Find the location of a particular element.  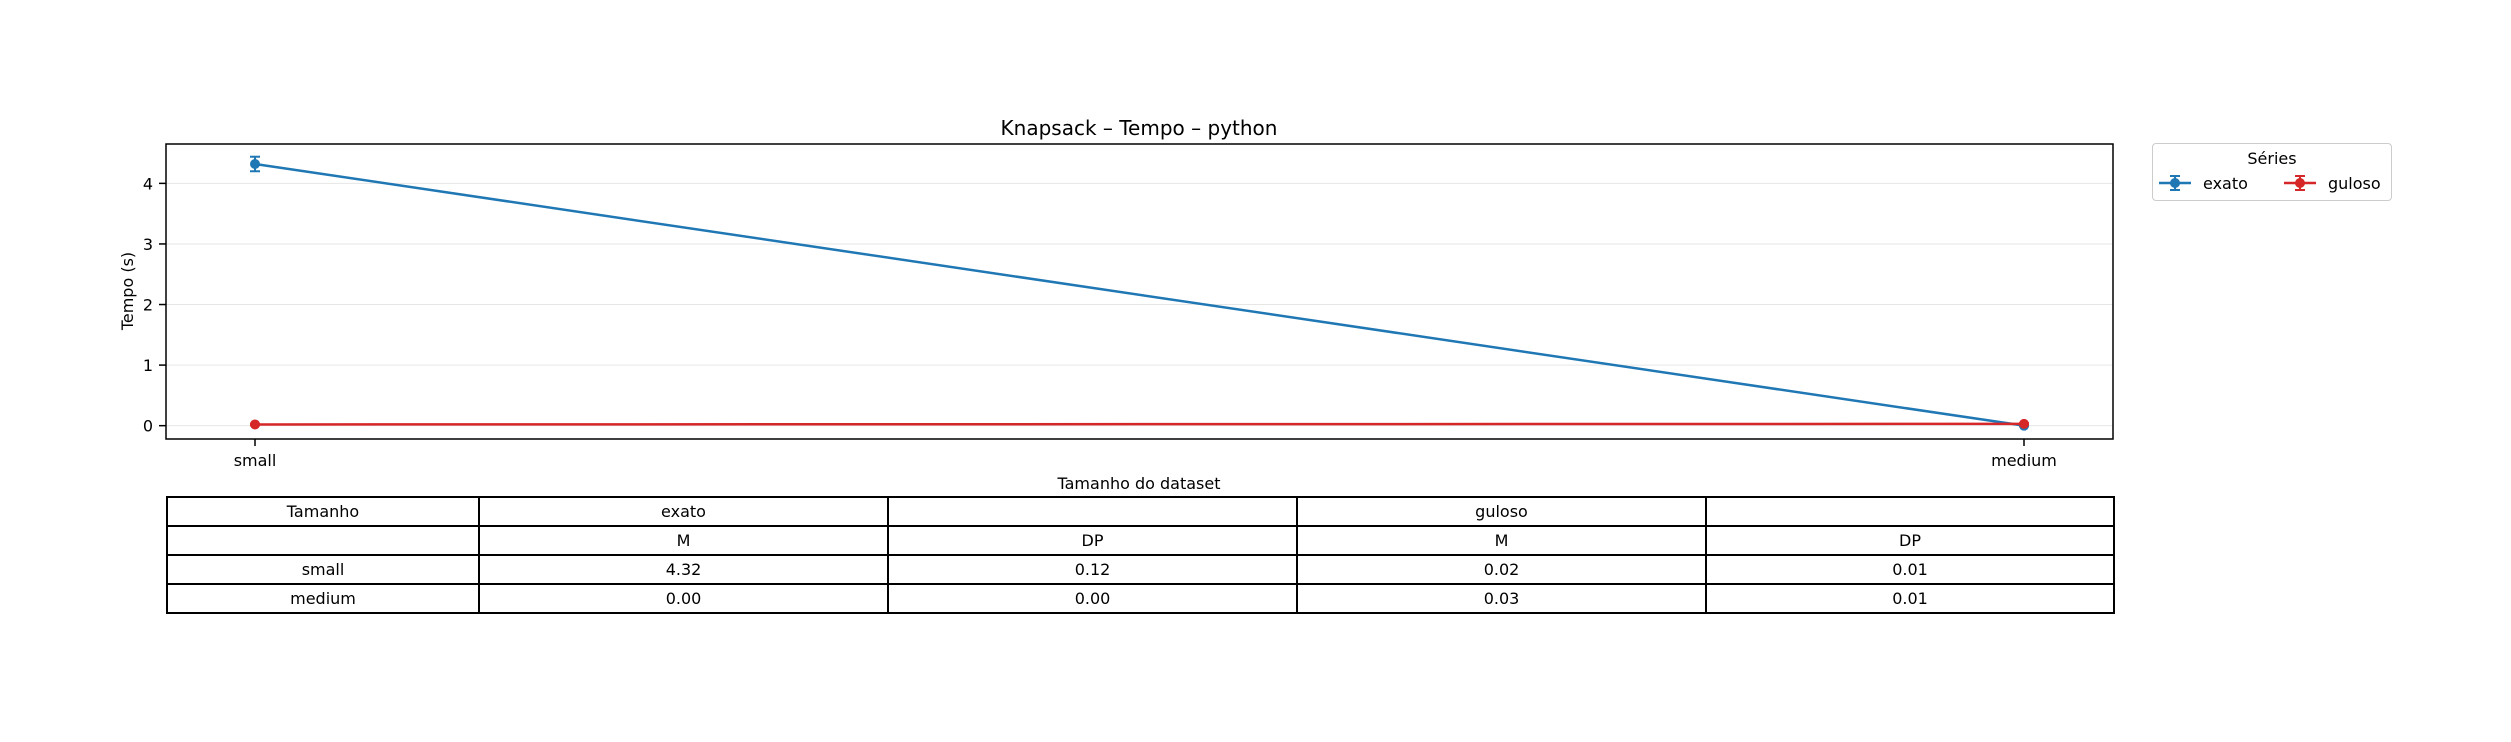

x-axis-label: Tamanho do dataset is located at coordinates (1139, 483).